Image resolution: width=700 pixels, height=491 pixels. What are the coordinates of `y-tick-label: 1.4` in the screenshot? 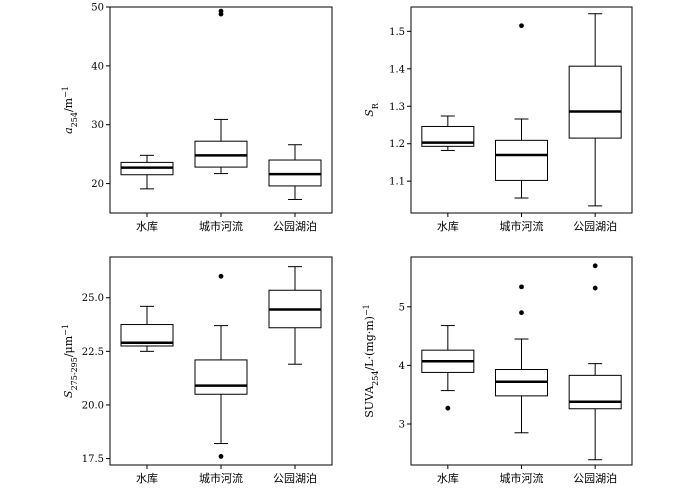 It's located at (397, 69).